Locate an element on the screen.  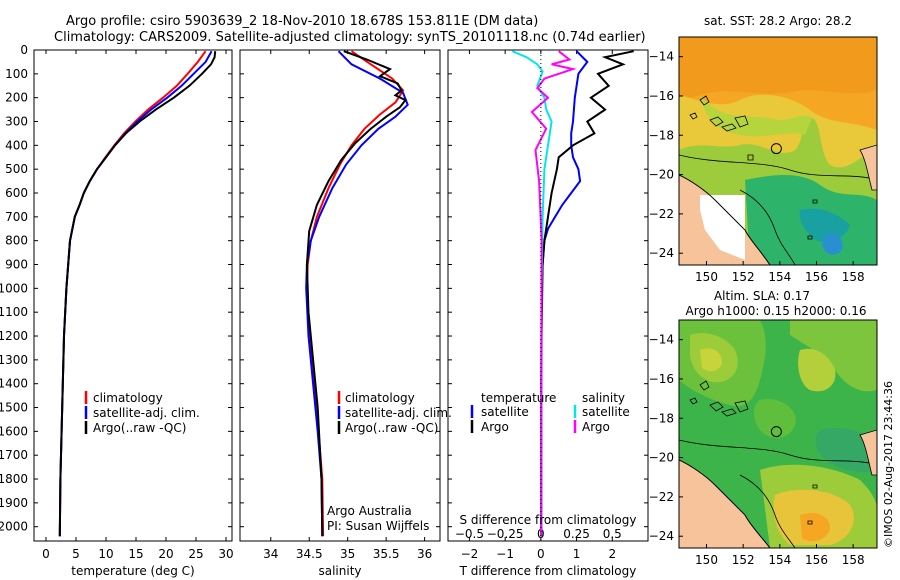
depth-tick-label: 1500 is located at coordinates (14, 408).